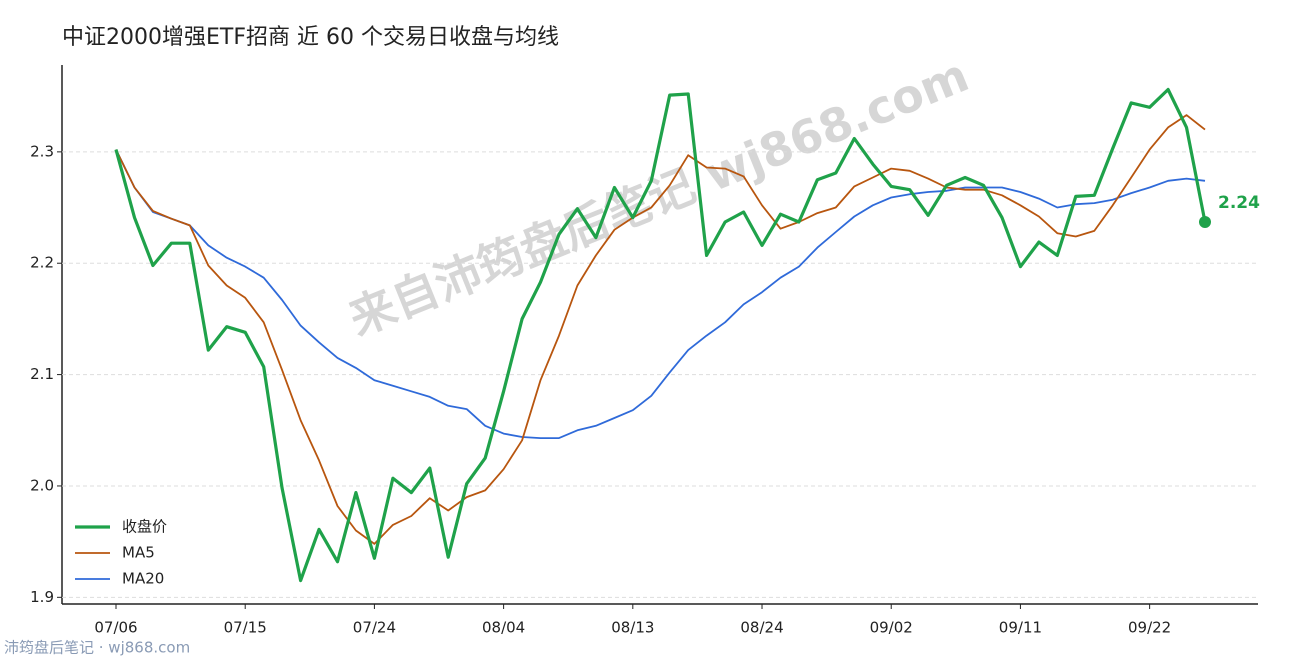 The height and width of the screenshot is (664, 1290). I want to click on x-tick-label: 09/22, so click(1149, 628).